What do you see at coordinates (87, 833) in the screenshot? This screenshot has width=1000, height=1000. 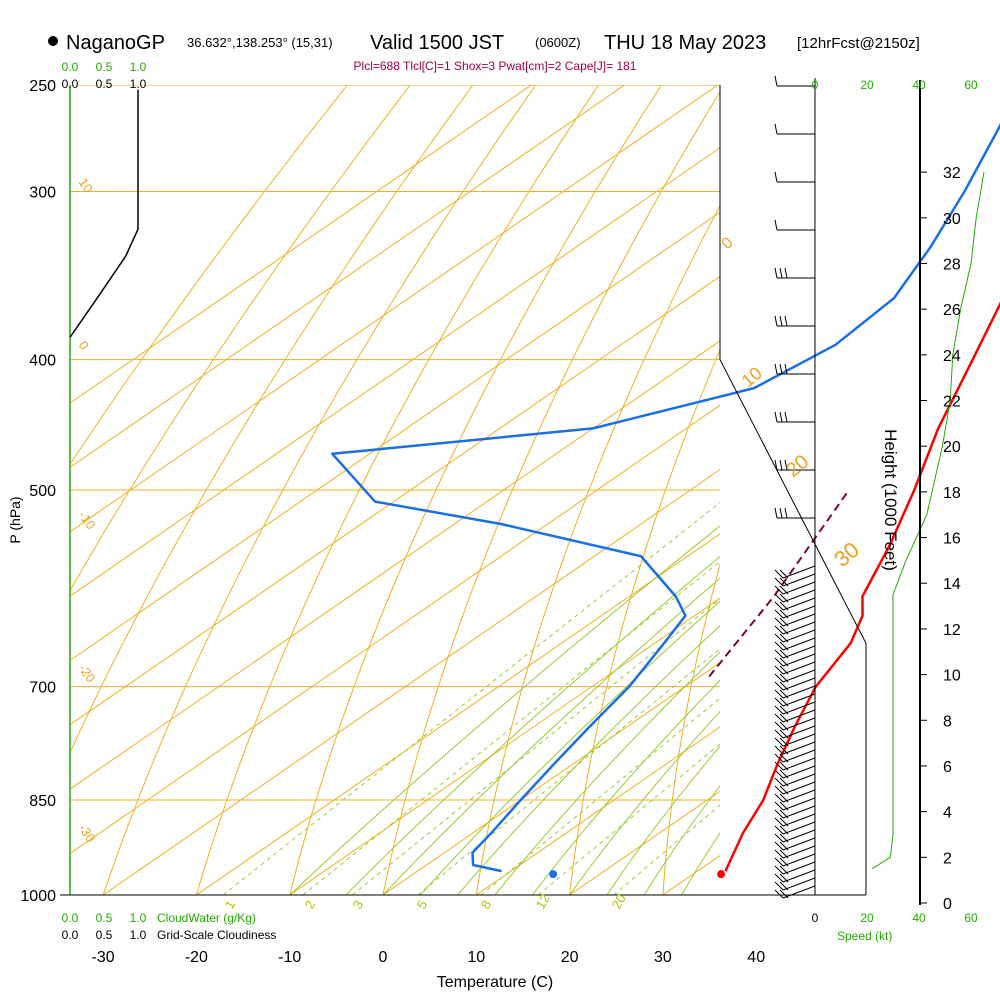 I see `isotherm-label: -30` at bounding box center [87, 833].